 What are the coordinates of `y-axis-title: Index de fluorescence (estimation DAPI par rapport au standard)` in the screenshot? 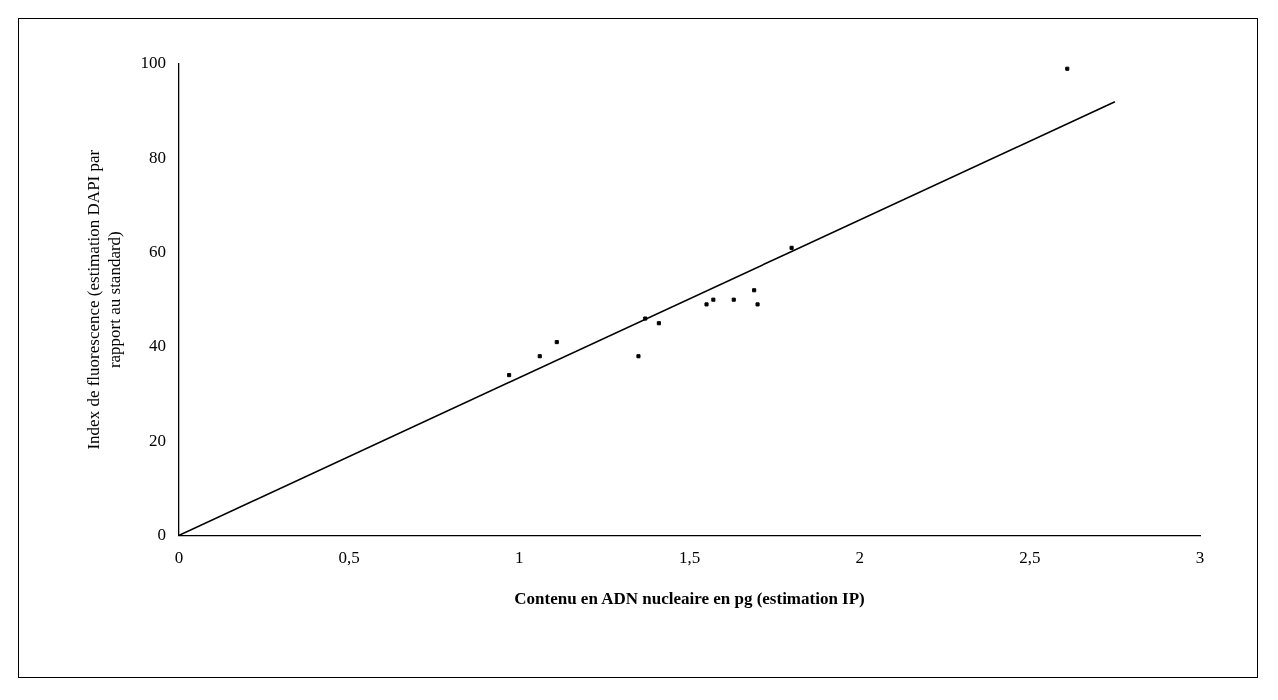 It's located at (104, 299).